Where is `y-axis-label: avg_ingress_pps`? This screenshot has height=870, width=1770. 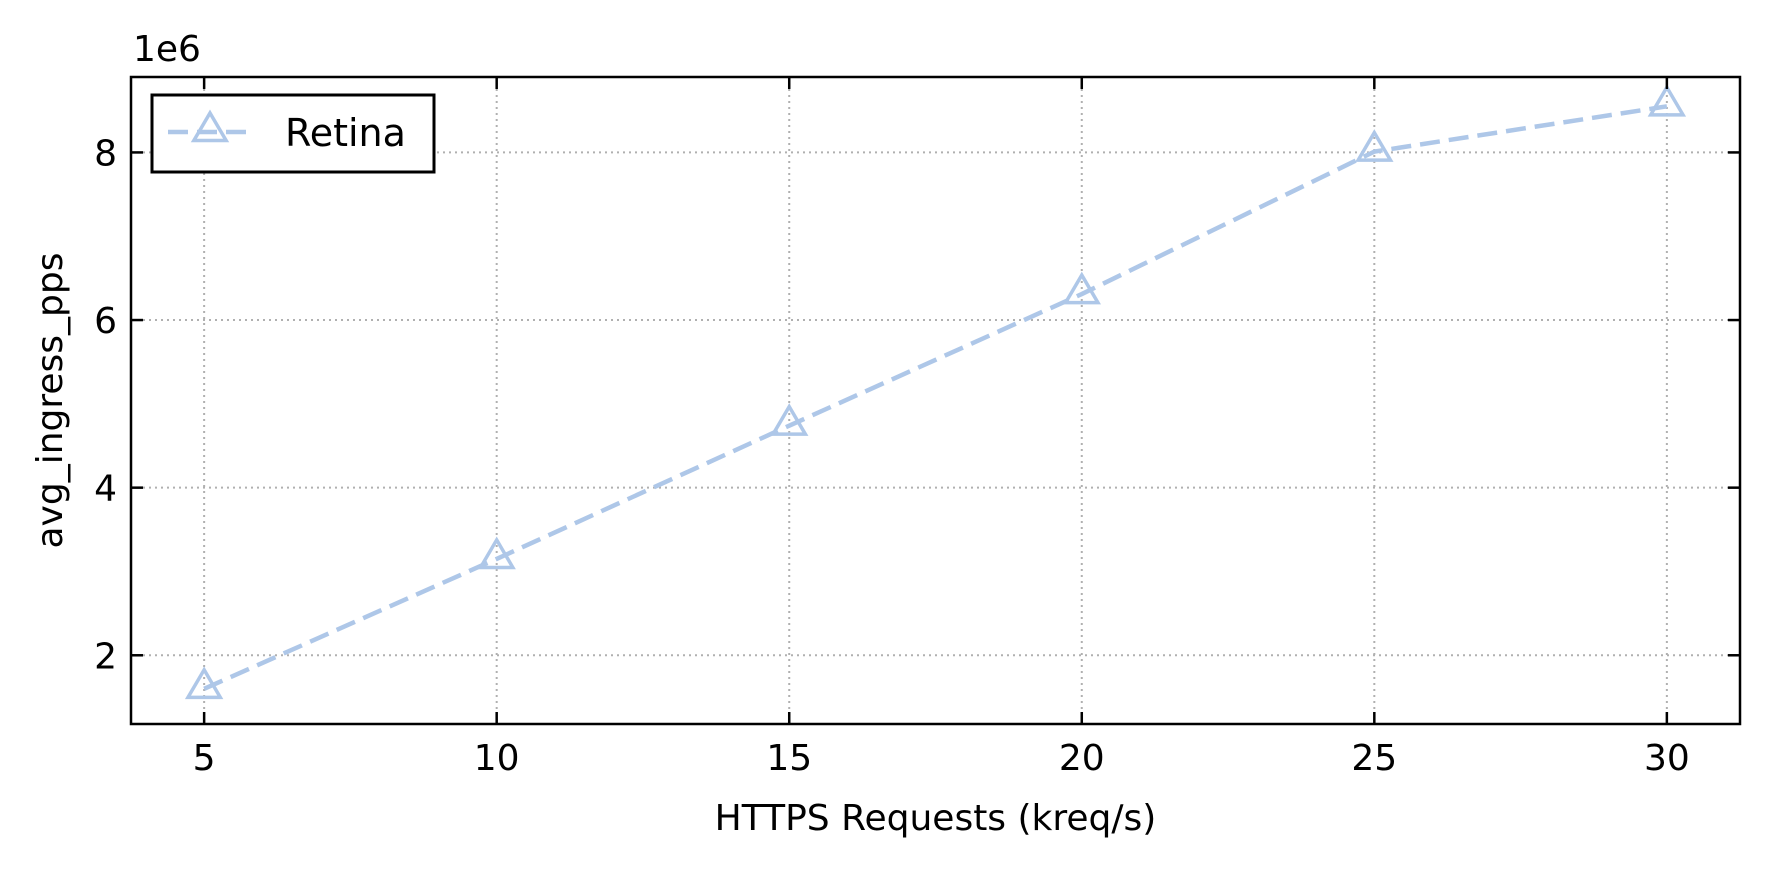 y-axis-label: avg_ingress_pps is located at coordinates (50, 400).